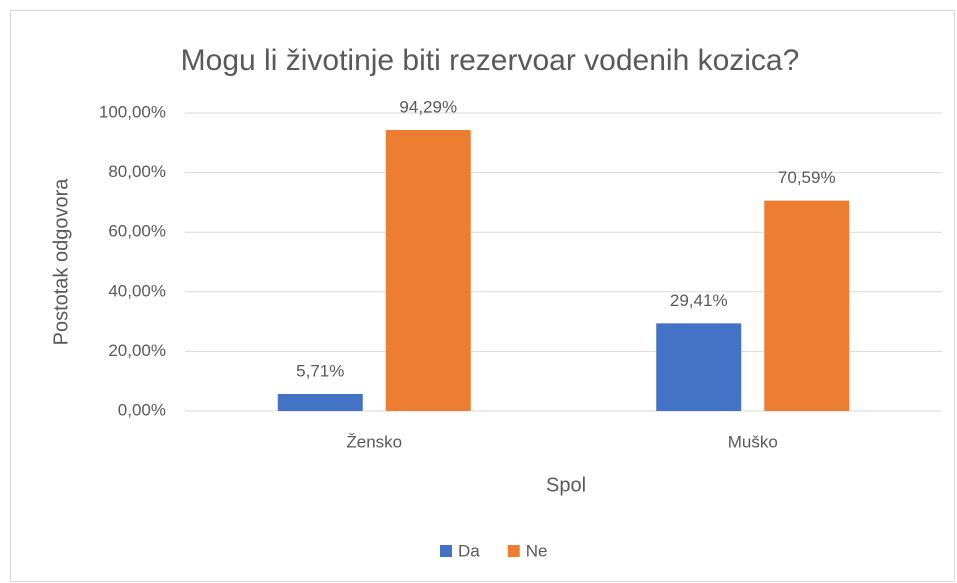 The width and height of the screenshot is (957, 583). I want to click on y-axis-title: Postotak odgovora, so click(61, 262).